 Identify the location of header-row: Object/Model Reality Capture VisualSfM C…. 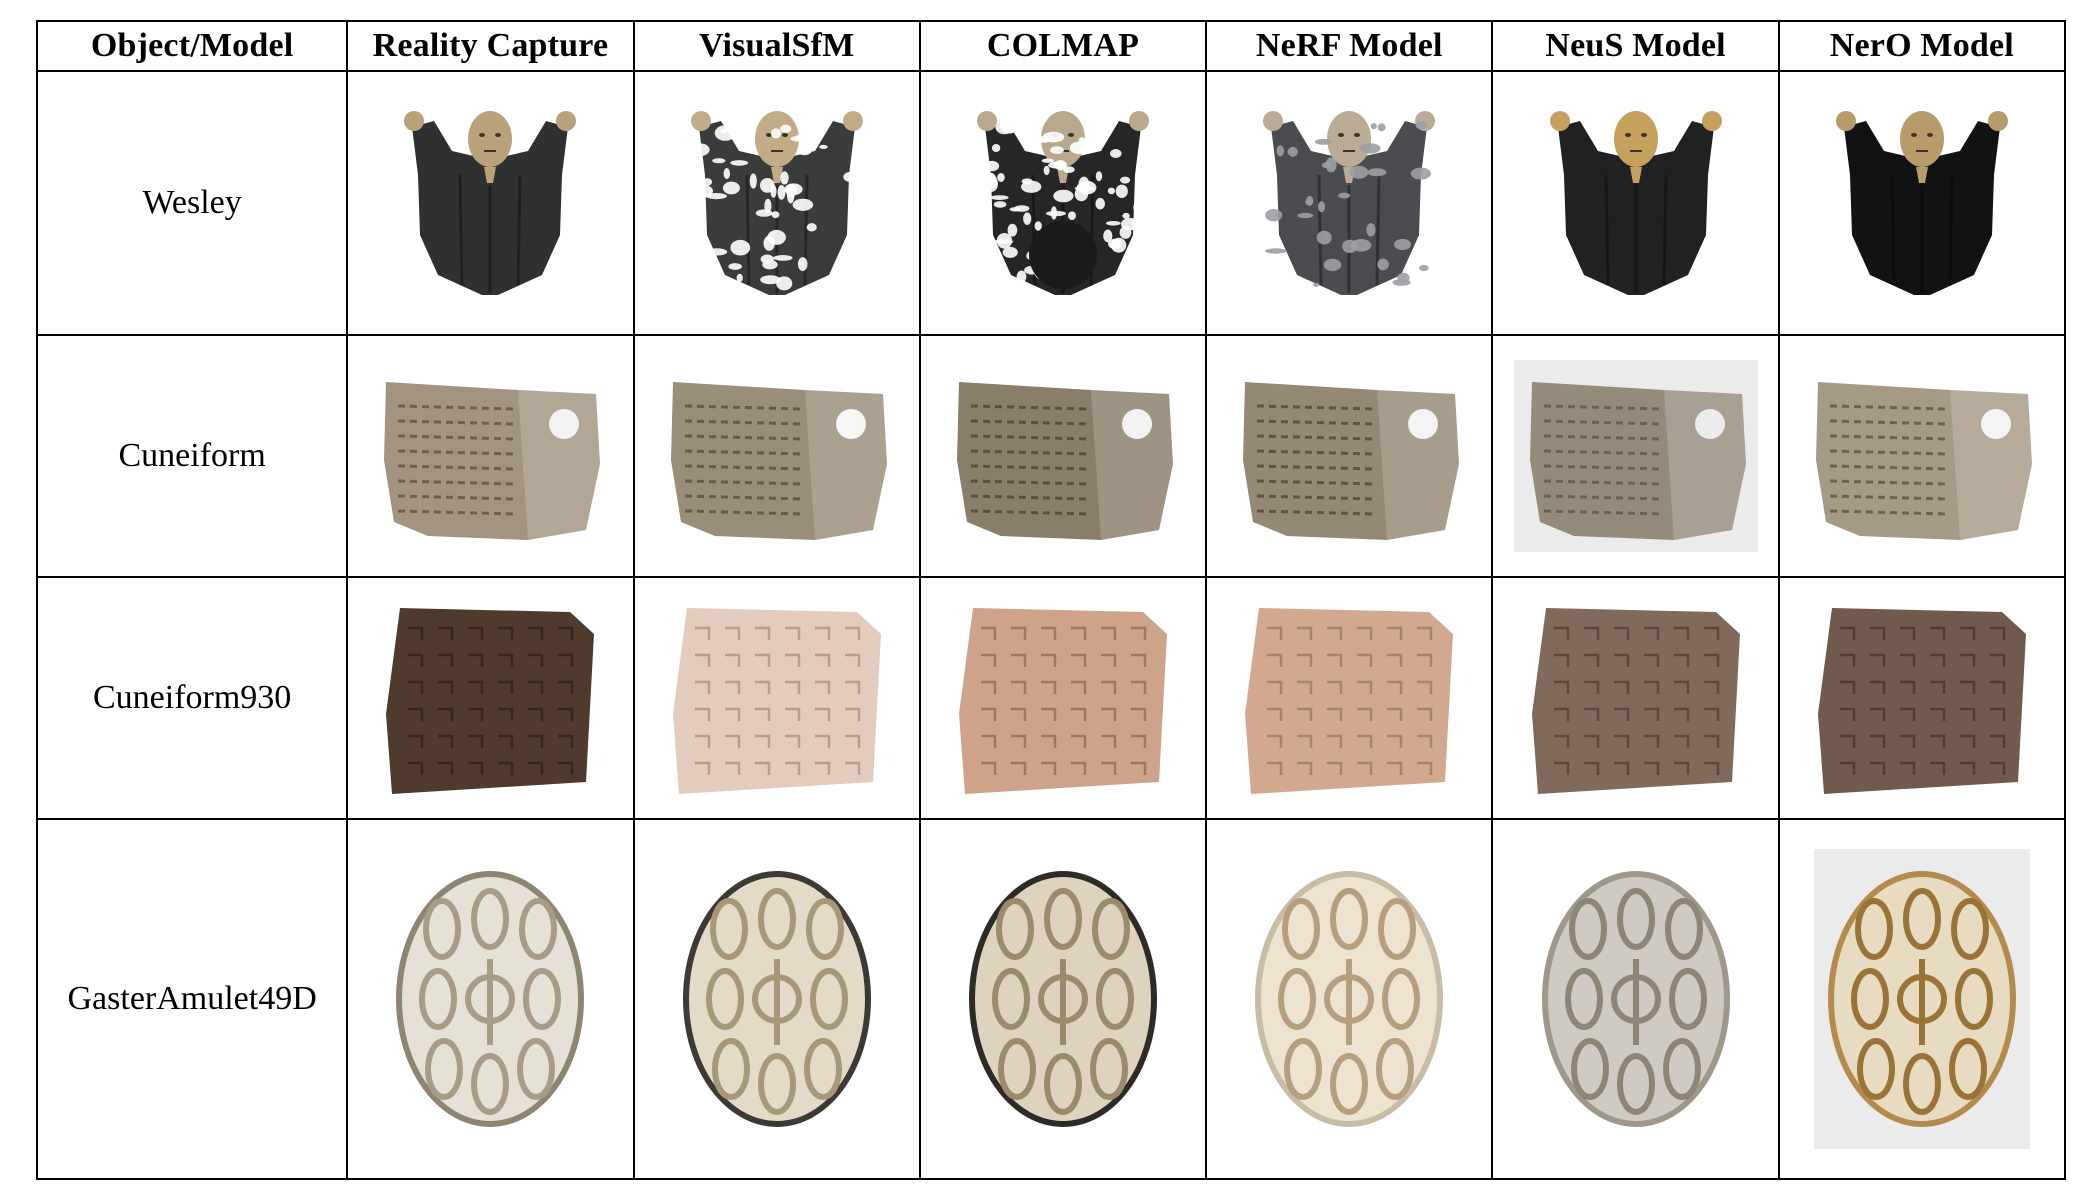
(1051, 46).